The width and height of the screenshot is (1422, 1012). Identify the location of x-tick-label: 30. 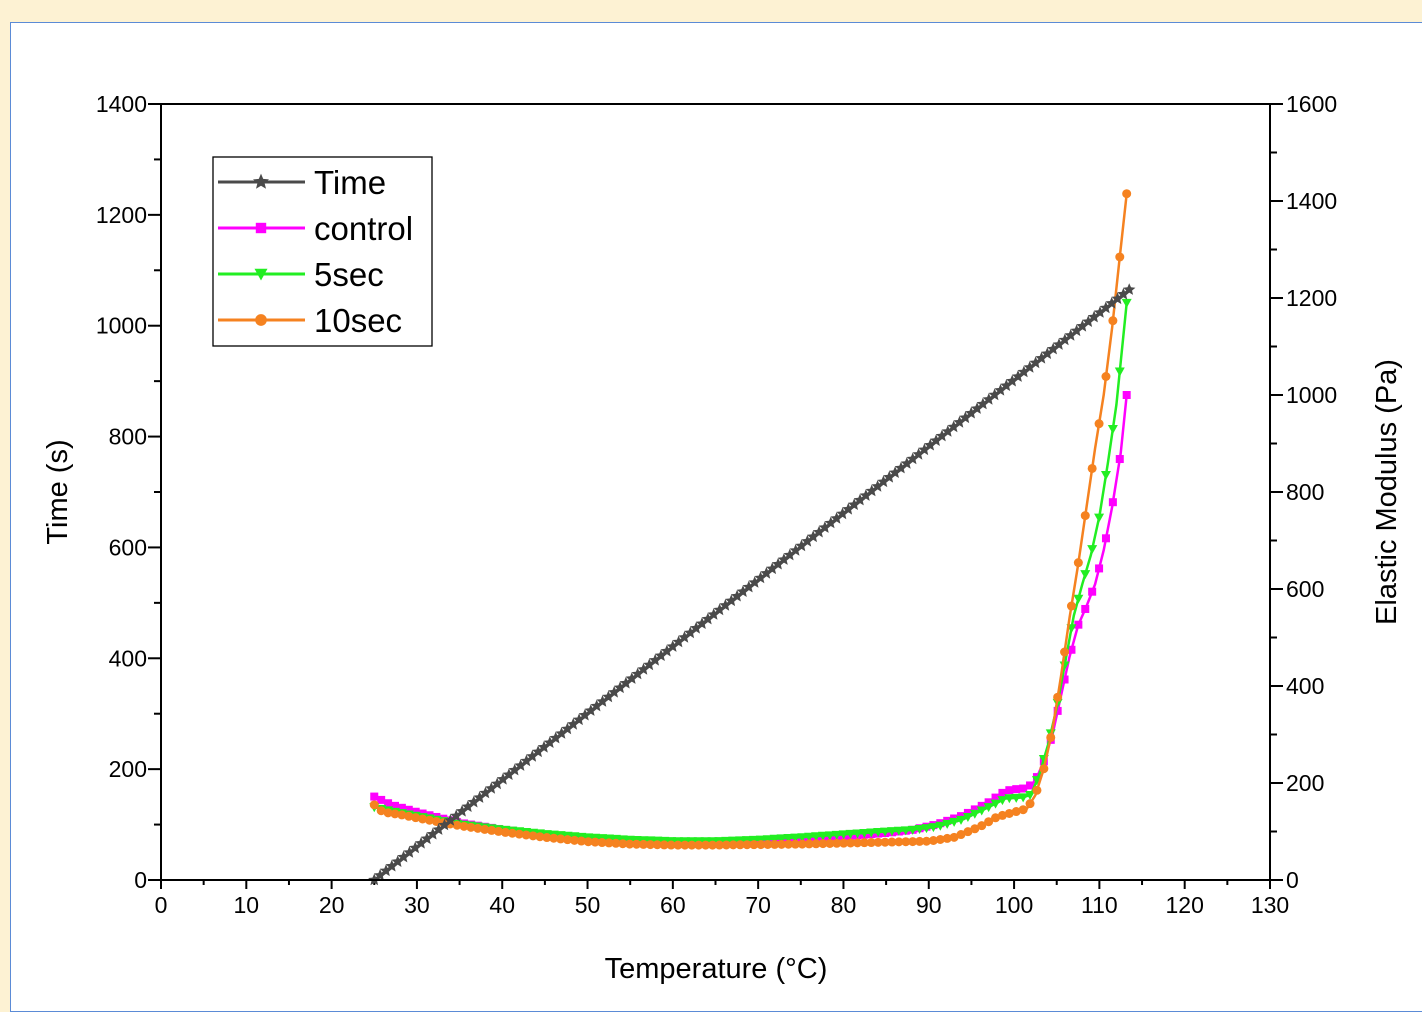
(417, 905).